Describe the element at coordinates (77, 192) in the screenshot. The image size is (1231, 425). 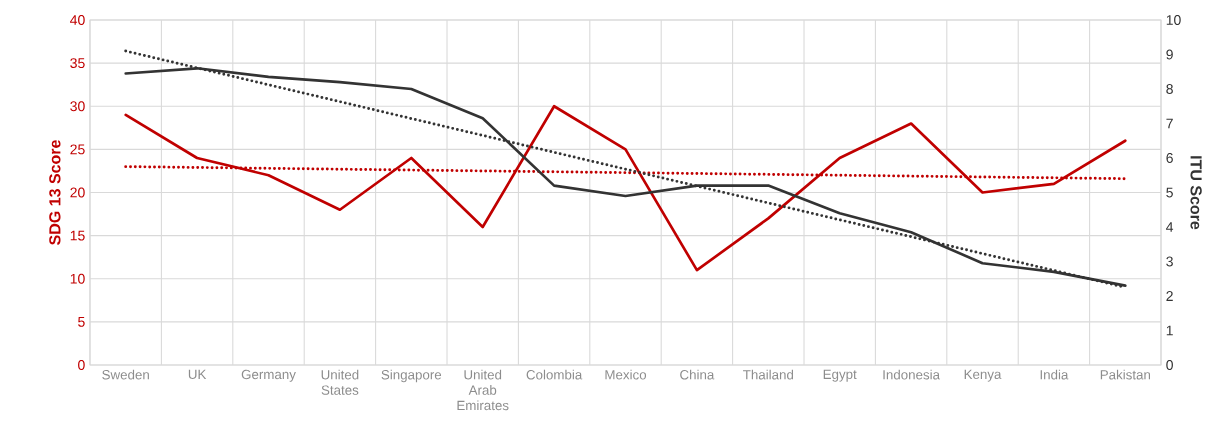
I see `y-tick-label: 20` at that location.